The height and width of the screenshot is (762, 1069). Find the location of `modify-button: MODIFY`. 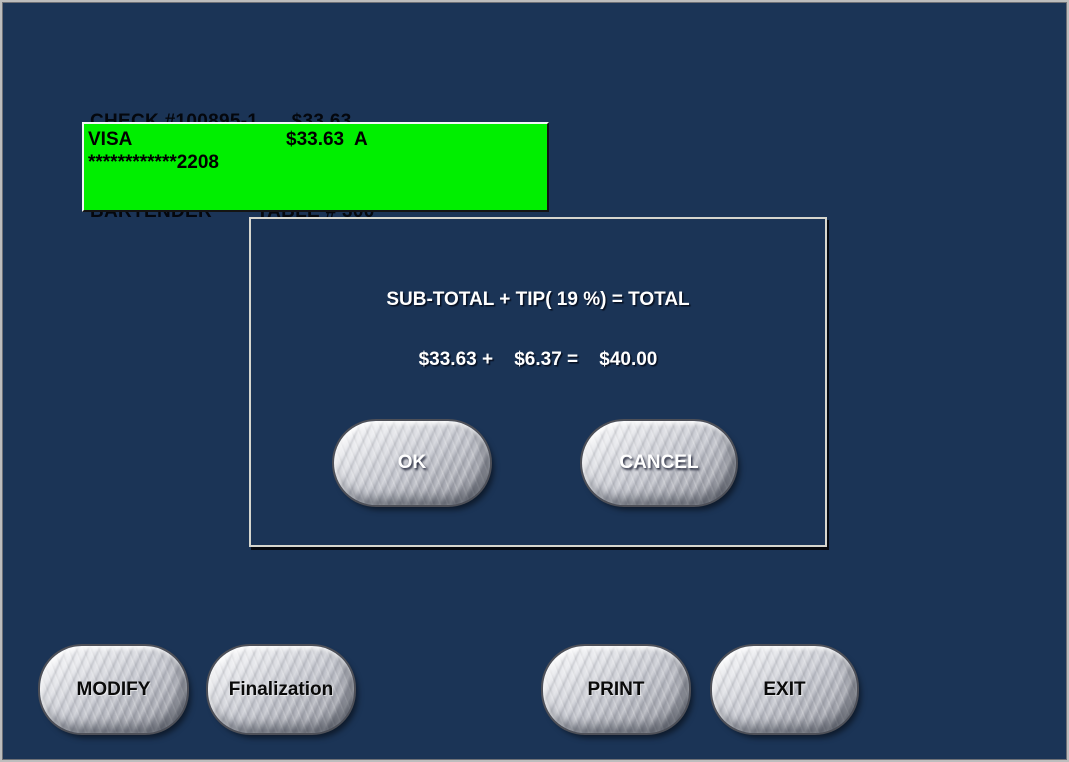

modify-button: MODIFY is located at coordinates (113, 689).